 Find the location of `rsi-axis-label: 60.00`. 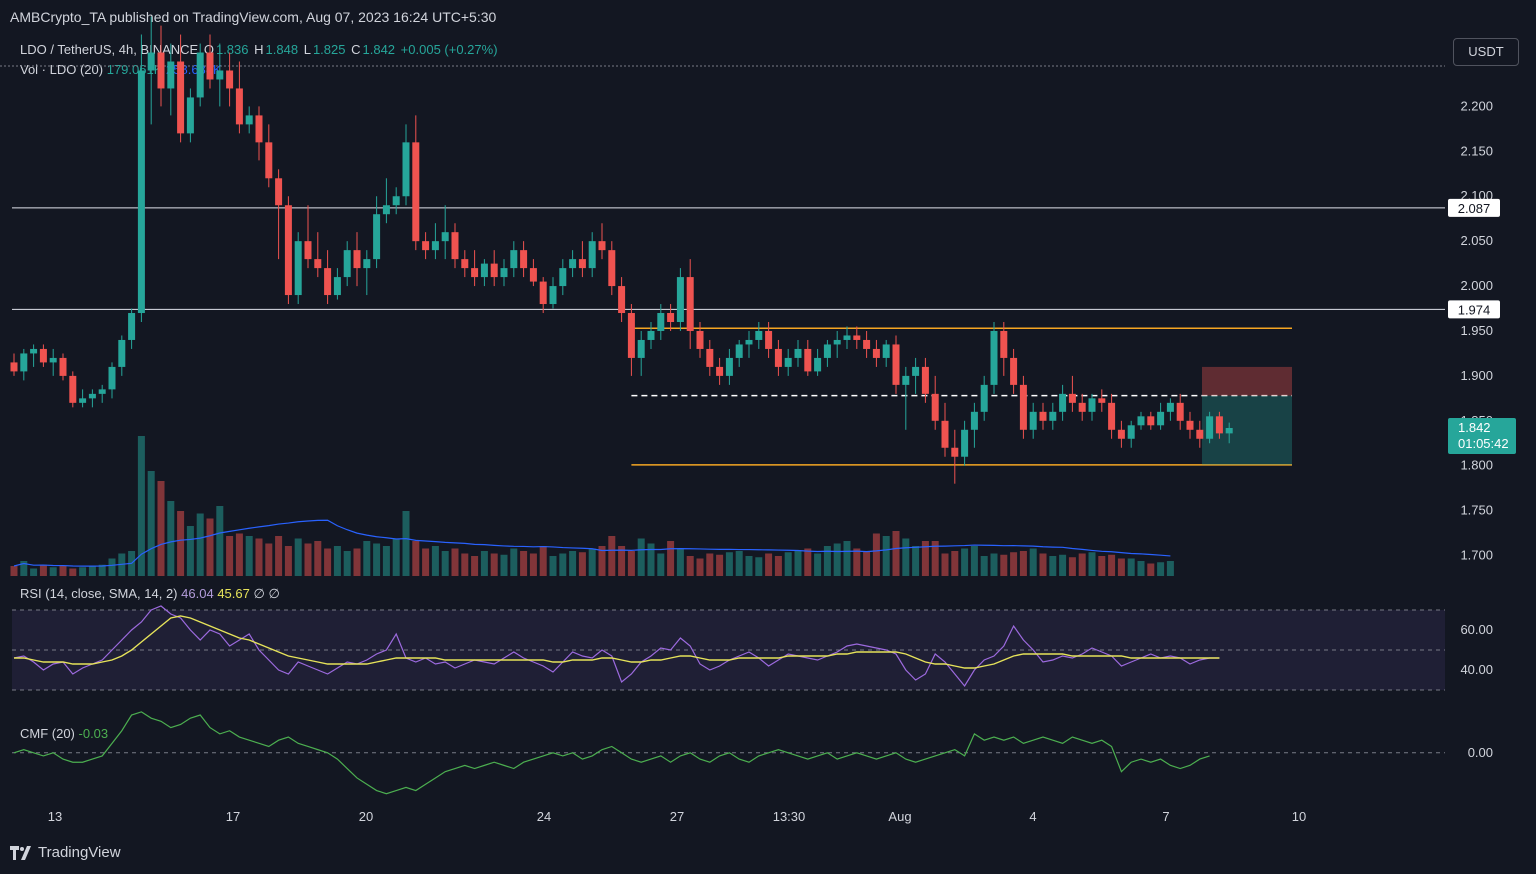

rsi-axis-label: 60.00 is located at coordinates (1476, 629).